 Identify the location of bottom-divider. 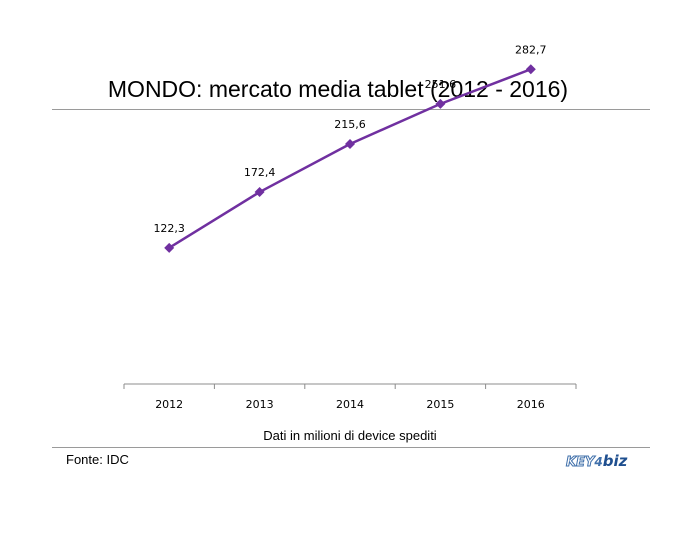
(351, 447).